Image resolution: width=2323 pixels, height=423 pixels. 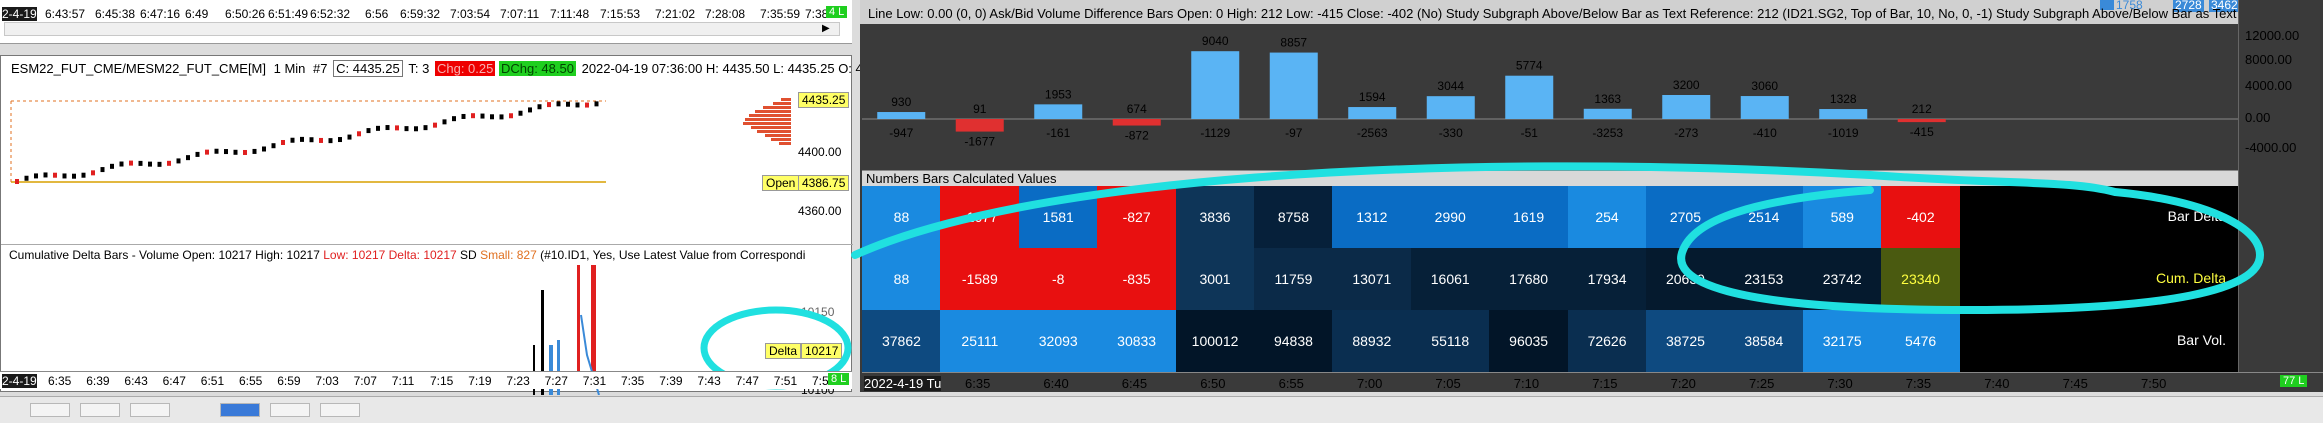 What do you see at coordinates (620, 14) in the screenshot?
I see `time-label: 7:15:53` at bounding box center [620, 14].